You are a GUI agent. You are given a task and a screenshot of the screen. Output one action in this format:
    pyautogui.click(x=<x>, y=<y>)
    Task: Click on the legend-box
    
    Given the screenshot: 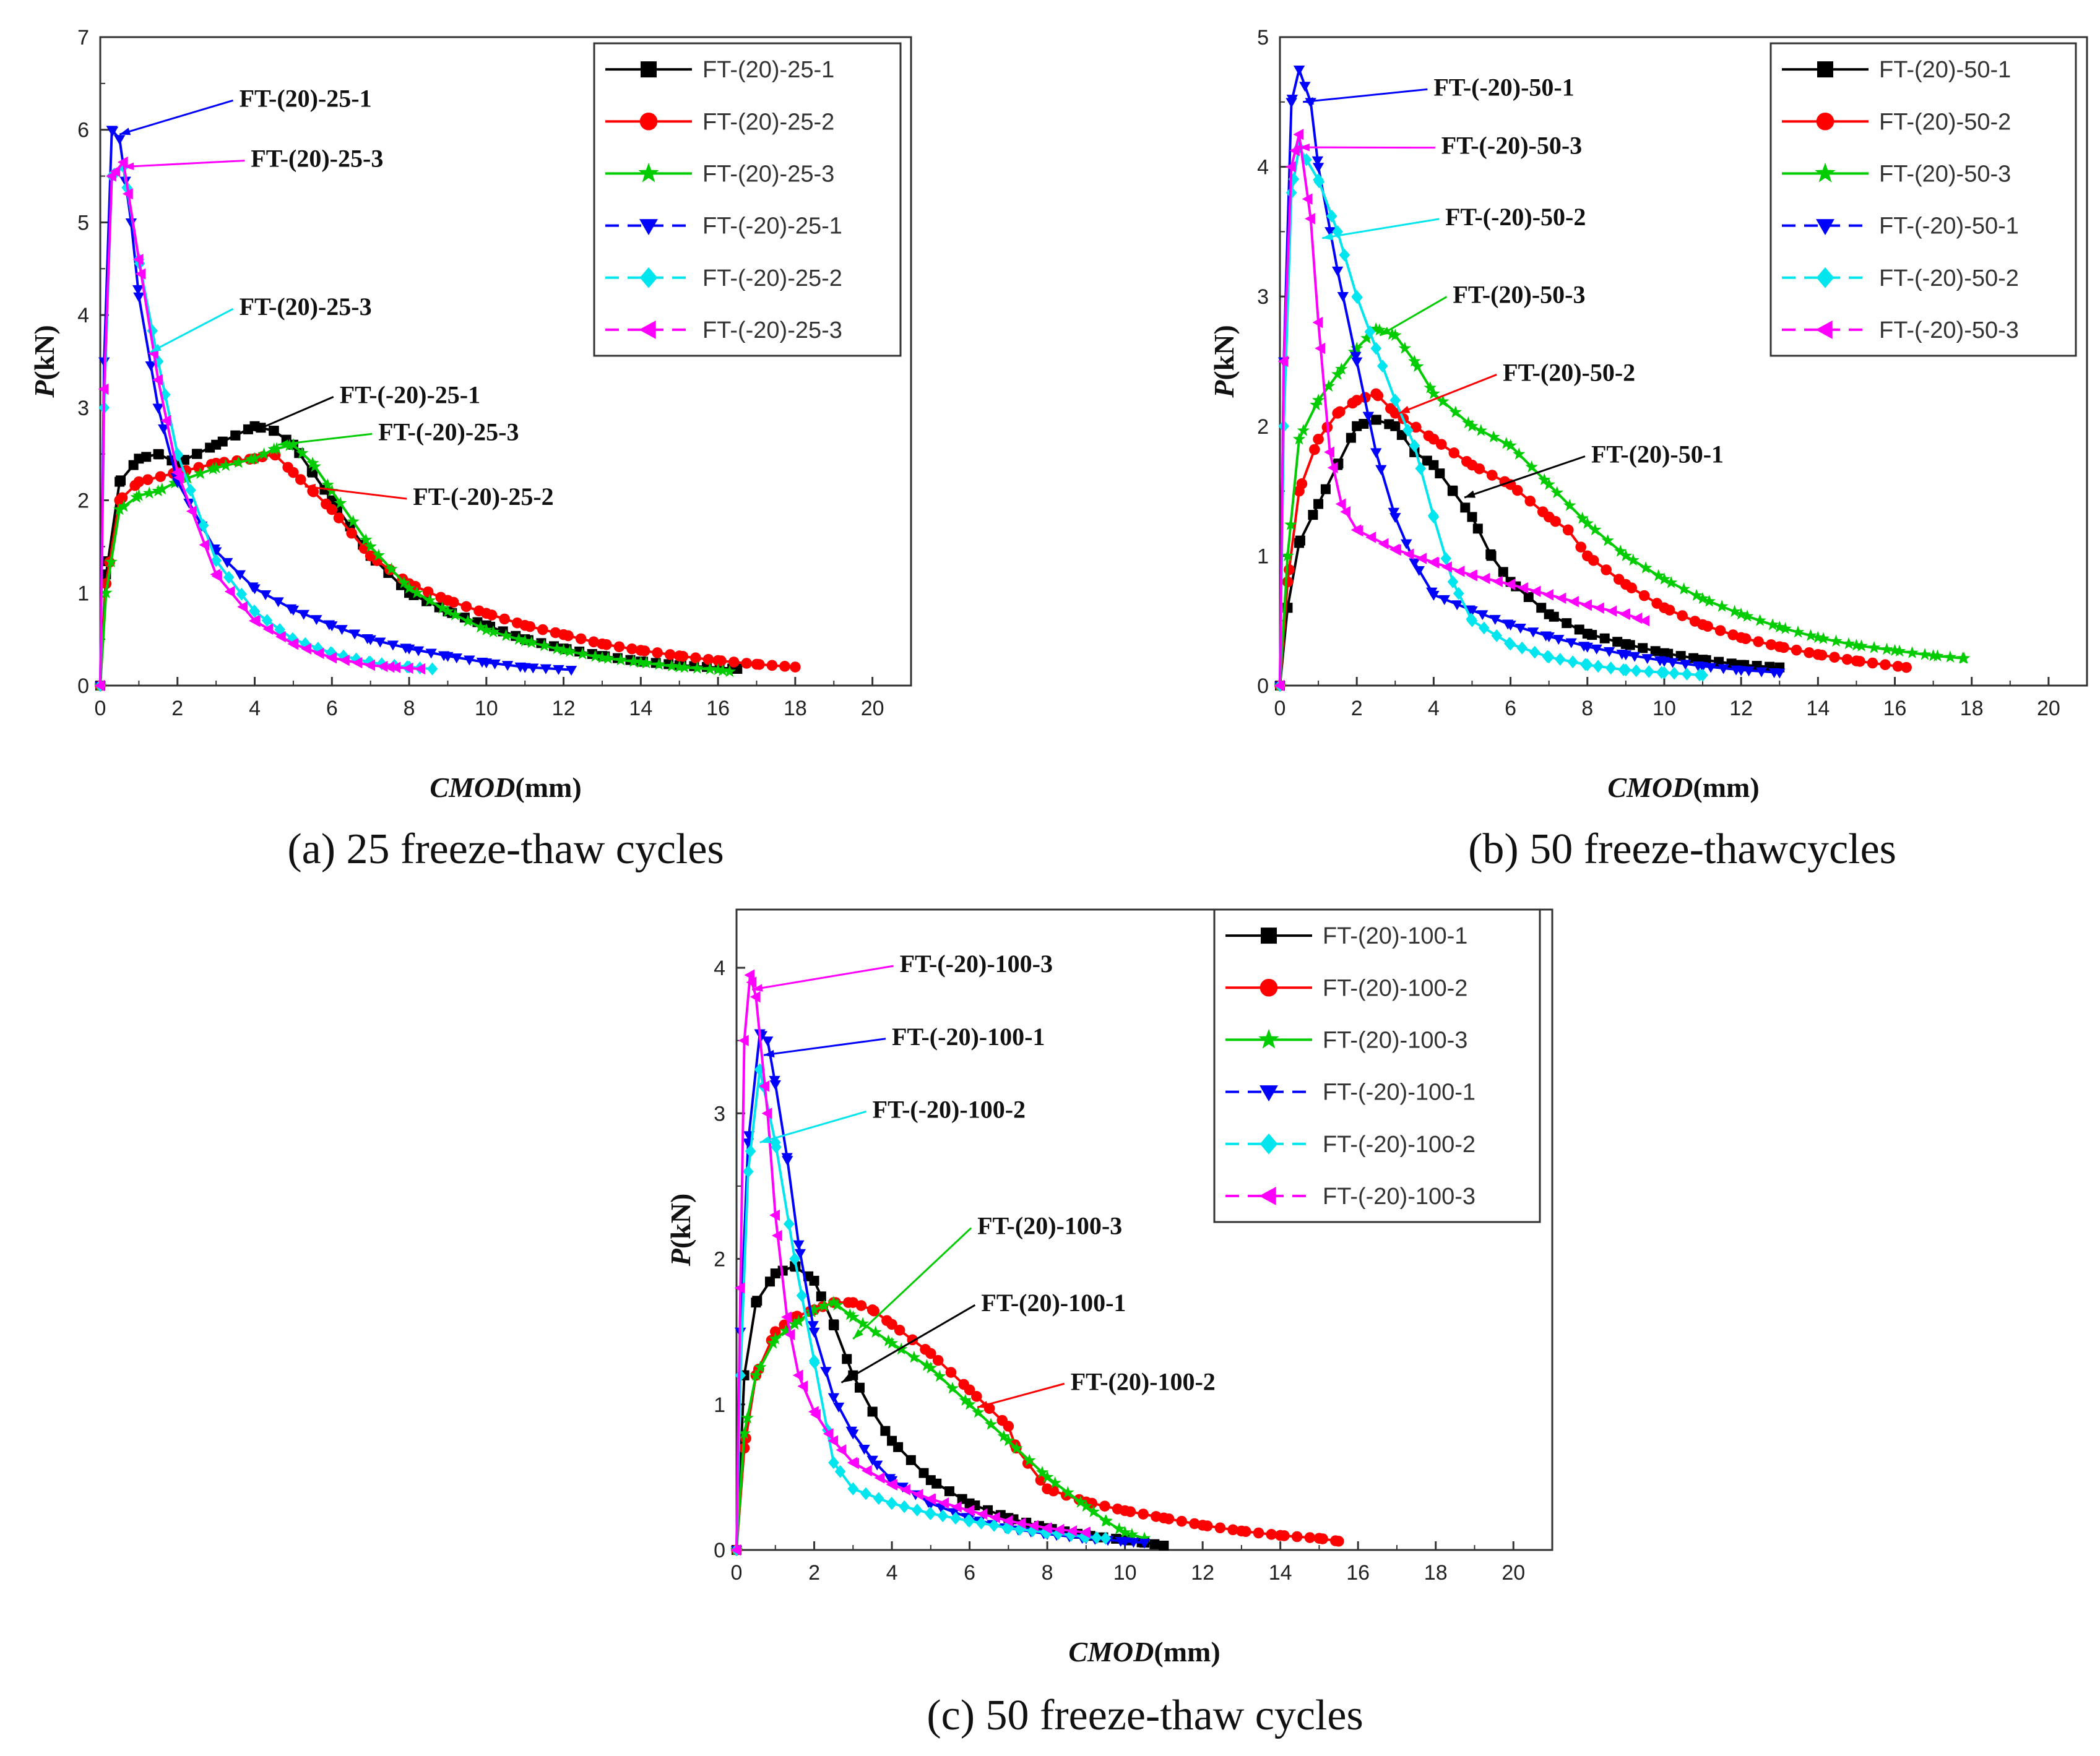 What is the action you would take?
    pyautogui.click(x=1377, y=1065)
    